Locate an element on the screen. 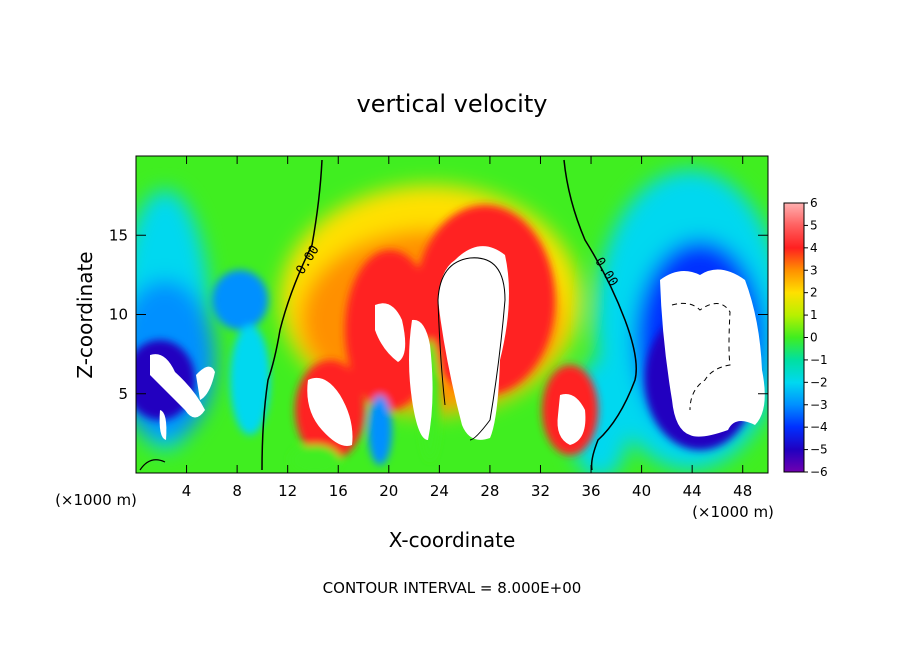 The width and height of the screenshot is (904, 654). y-axis-label: Z-coordinate is located at coordinates (85, 314).